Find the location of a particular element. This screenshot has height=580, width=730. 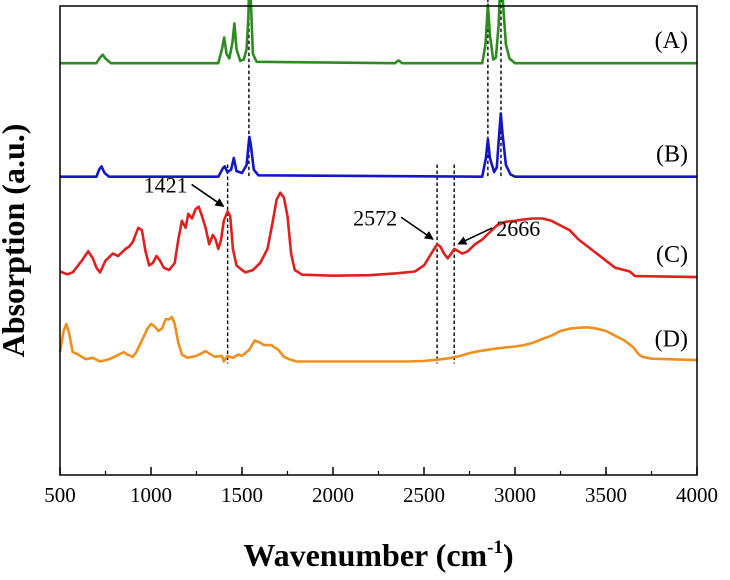

series-labels: (A) (B) (C) (D) is located at coordinates (671, 190).